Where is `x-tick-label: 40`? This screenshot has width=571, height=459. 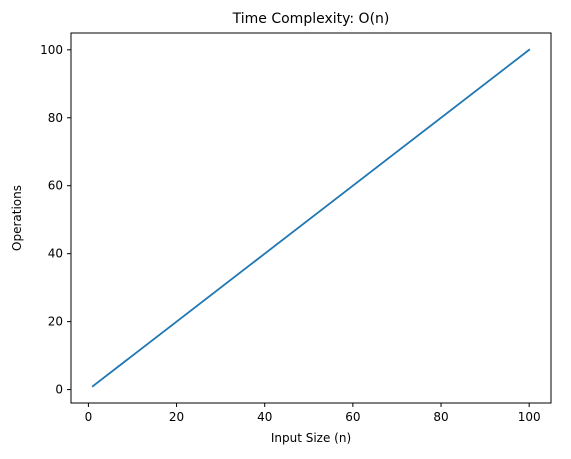 x-tick-label: 40 is located at coordinates (264, 417).